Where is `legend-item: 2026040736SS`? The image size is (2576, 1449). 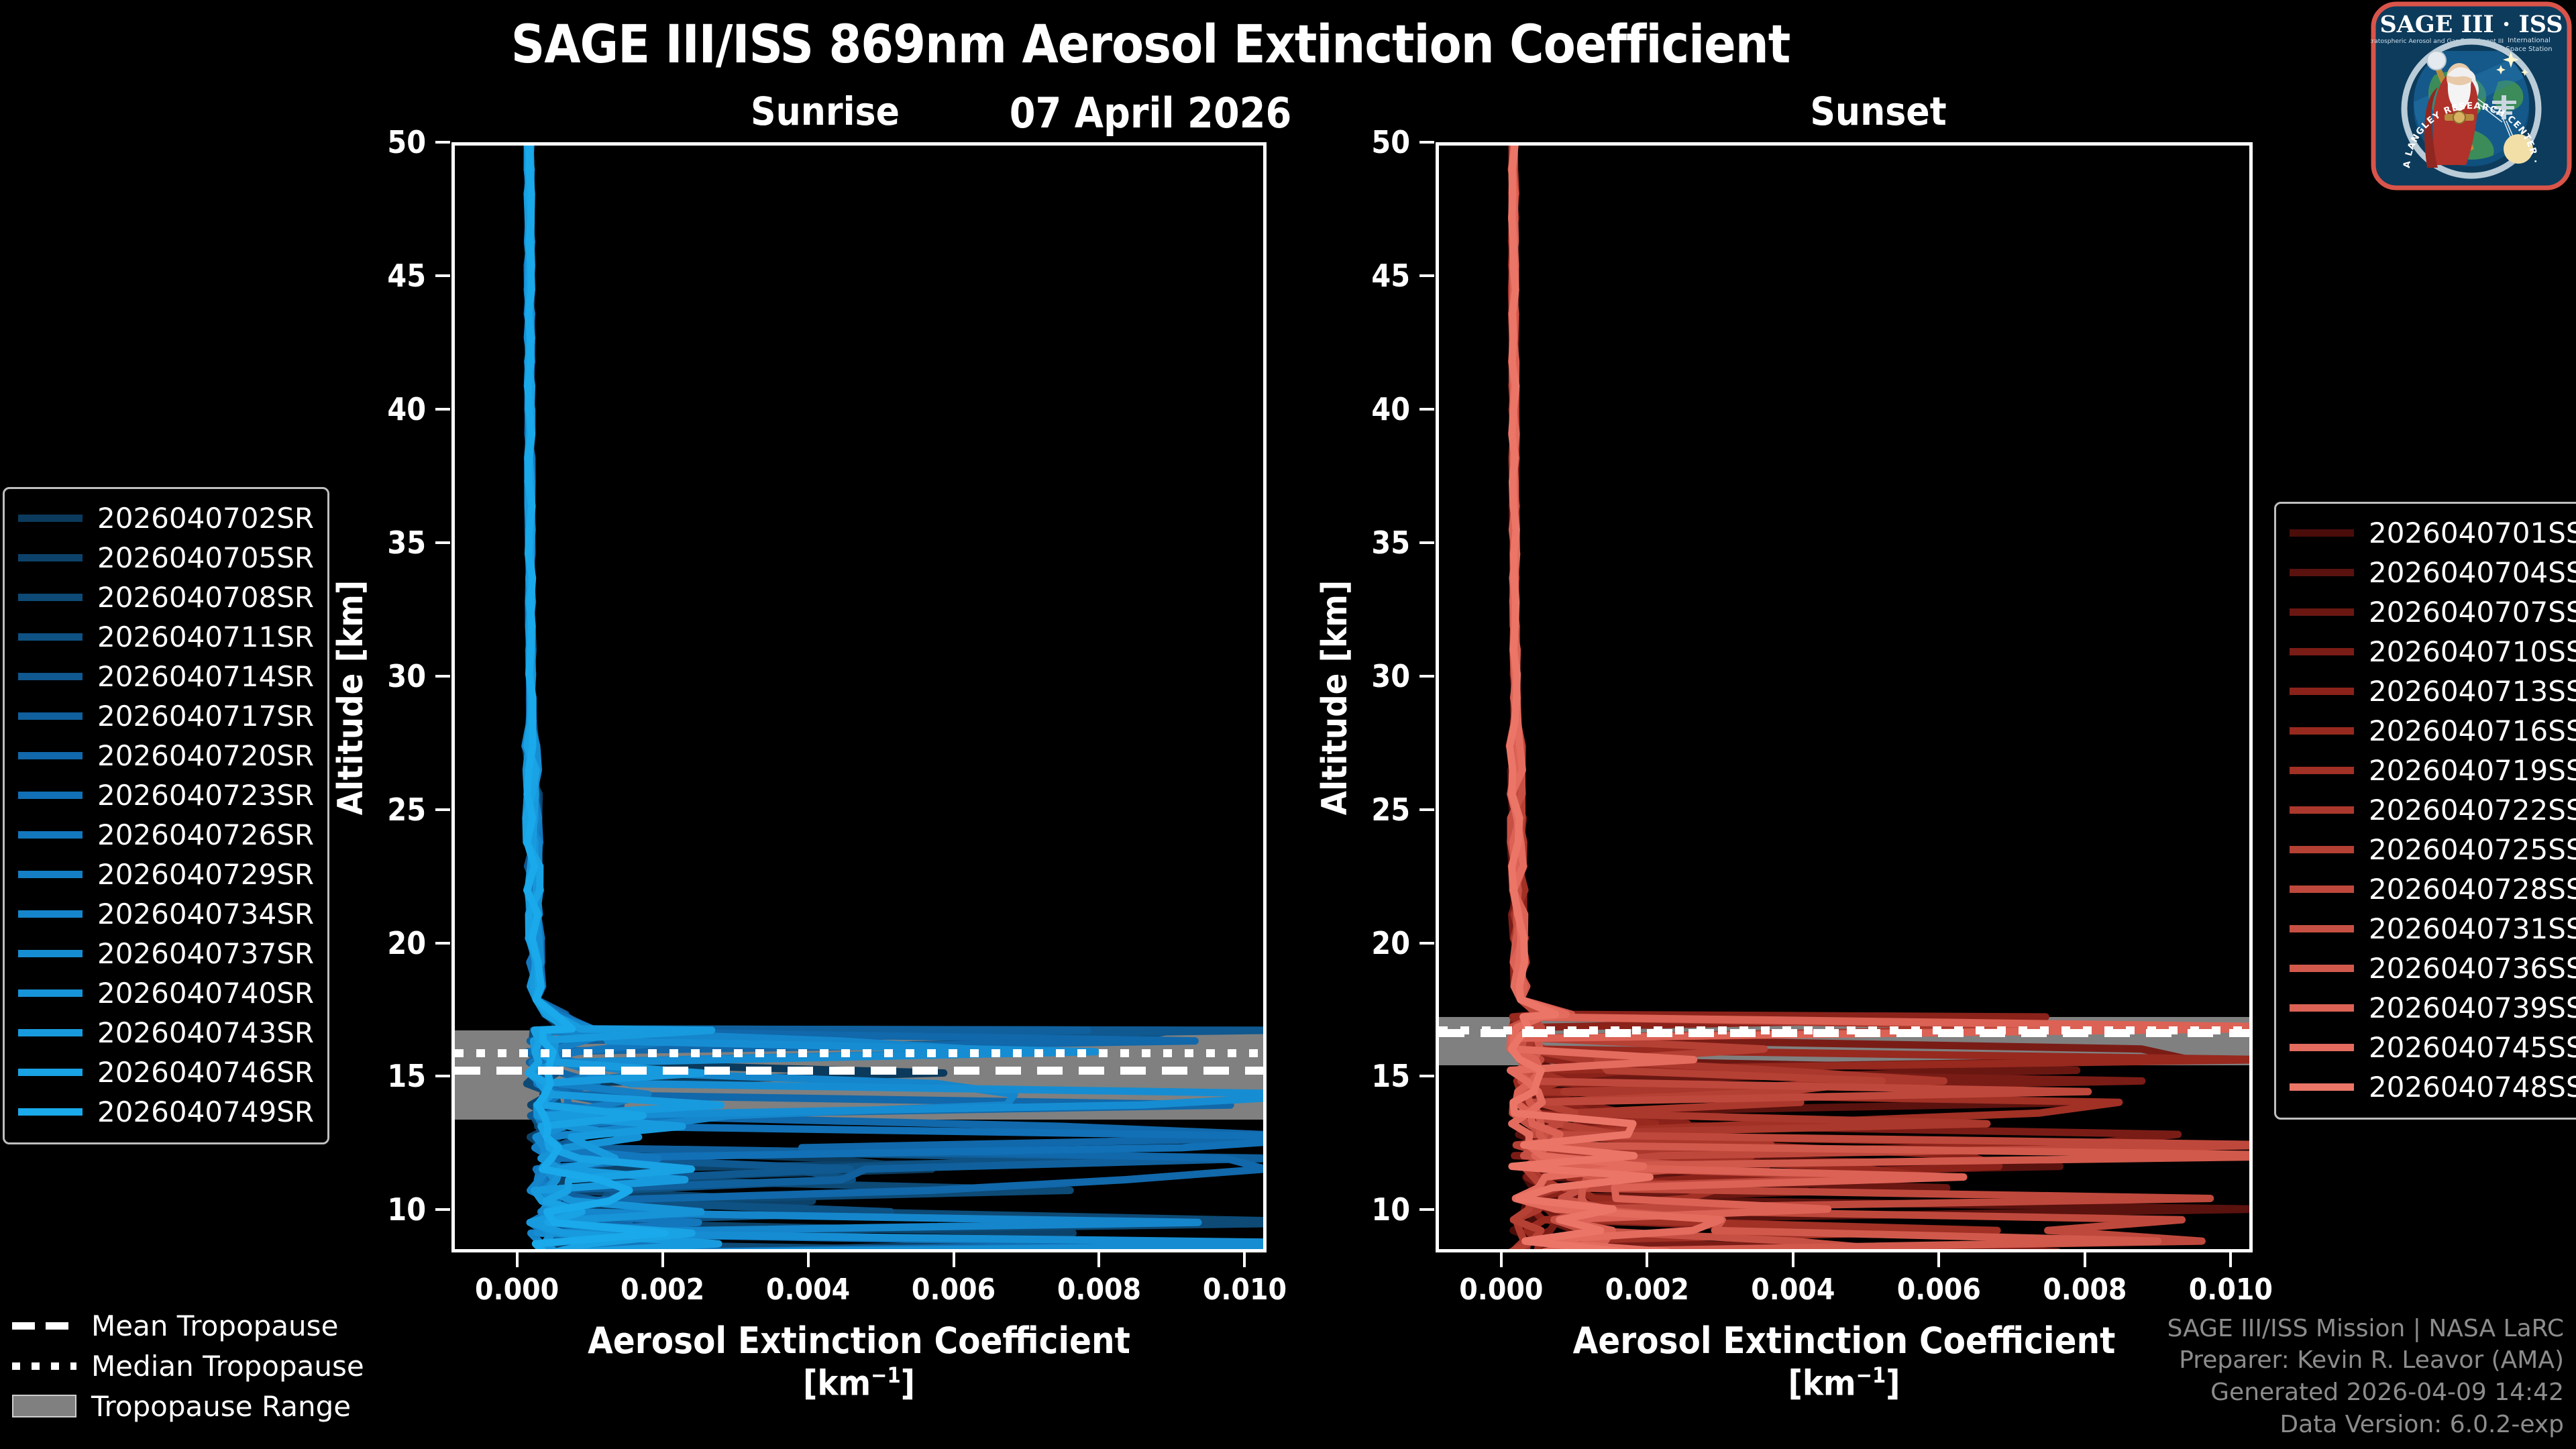 legend-item: 2026040736SS is located at coordinates (2433, 968).